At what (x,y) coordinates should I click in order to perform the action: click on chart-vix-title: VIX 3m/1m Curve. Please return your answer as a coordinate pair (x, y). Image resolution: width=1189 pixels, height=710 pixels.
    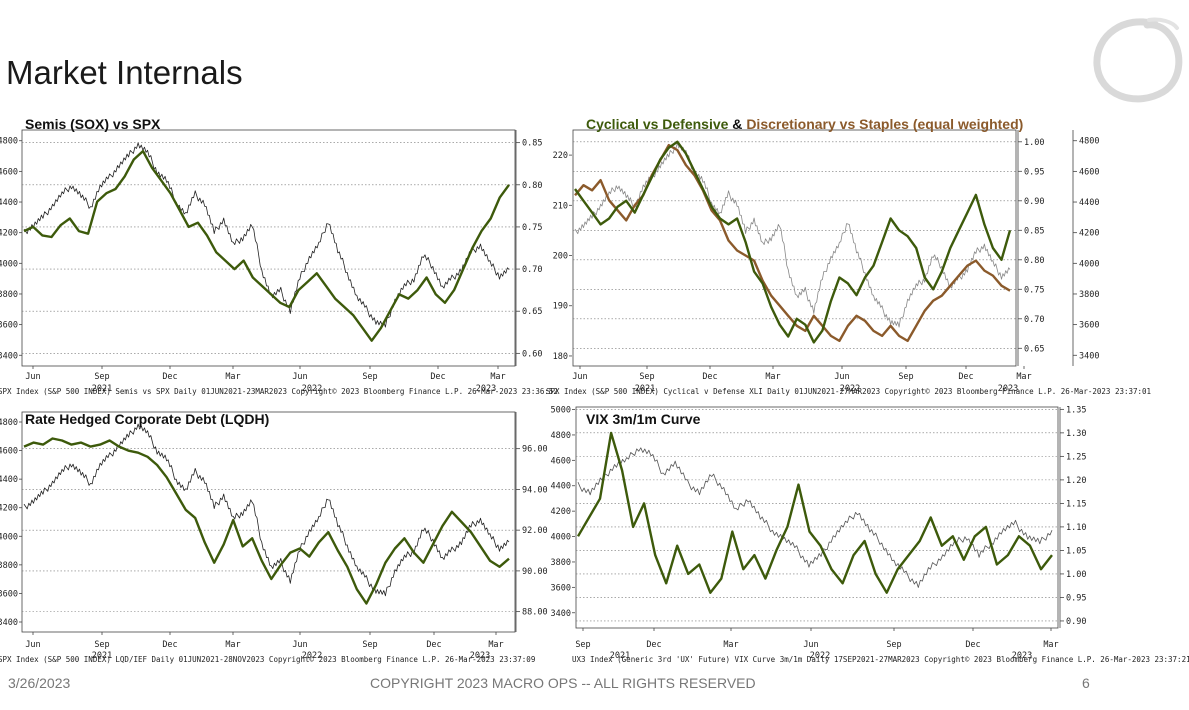
    Looking at the image, I should click on (643, 419).